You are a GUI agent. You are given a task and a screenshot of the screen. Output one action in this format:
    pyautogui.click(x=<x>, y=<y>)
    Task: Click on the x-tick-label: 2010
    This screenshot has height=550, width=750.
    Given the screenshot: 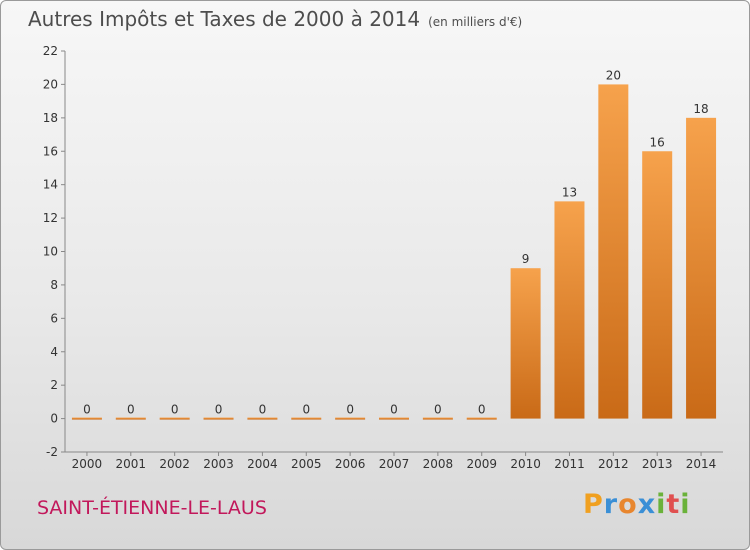 What is the action you would take?
    pyautogui.click(x=525, y=464)
    